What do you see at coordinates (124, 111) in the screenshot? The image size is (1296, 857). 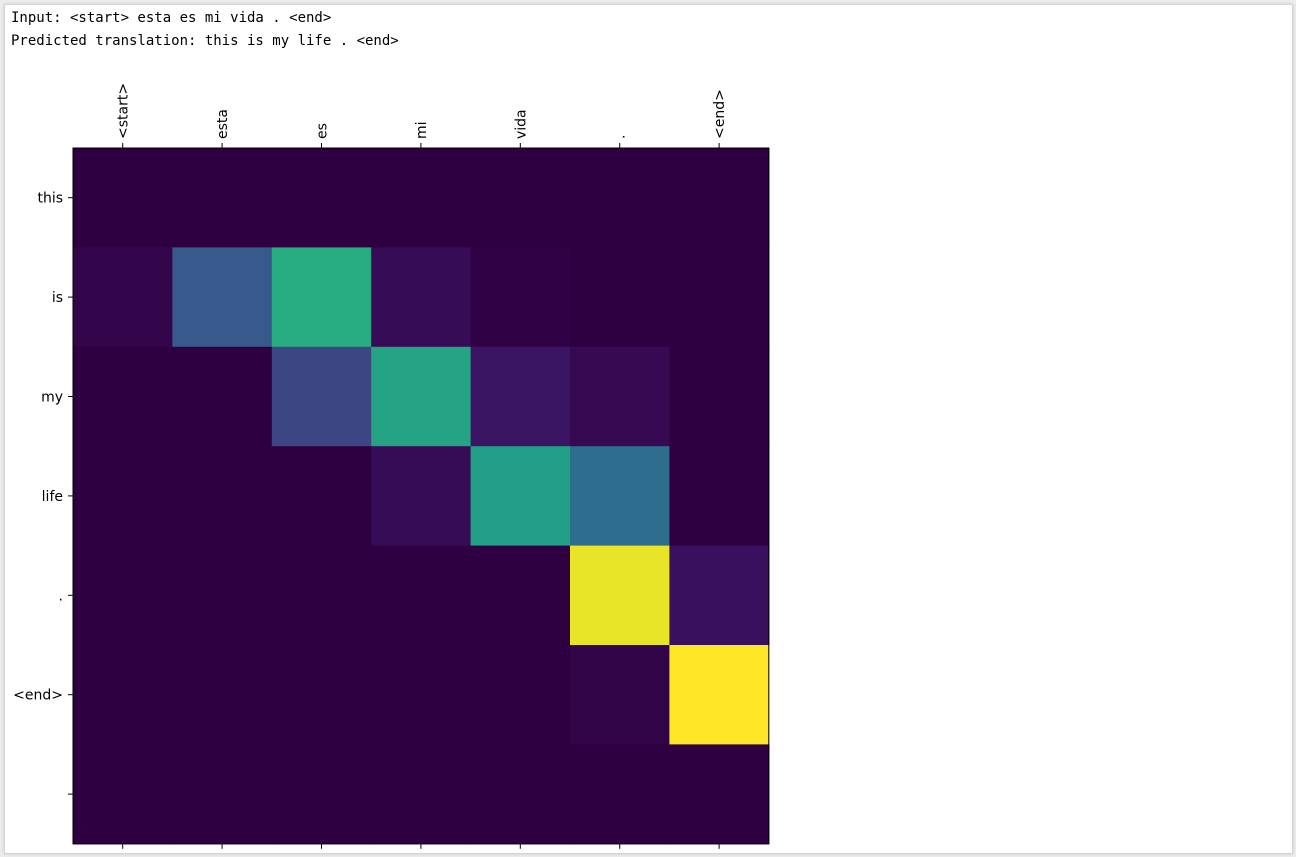 I see `x-tick-label: <start>` at bounding box center [124, 111].